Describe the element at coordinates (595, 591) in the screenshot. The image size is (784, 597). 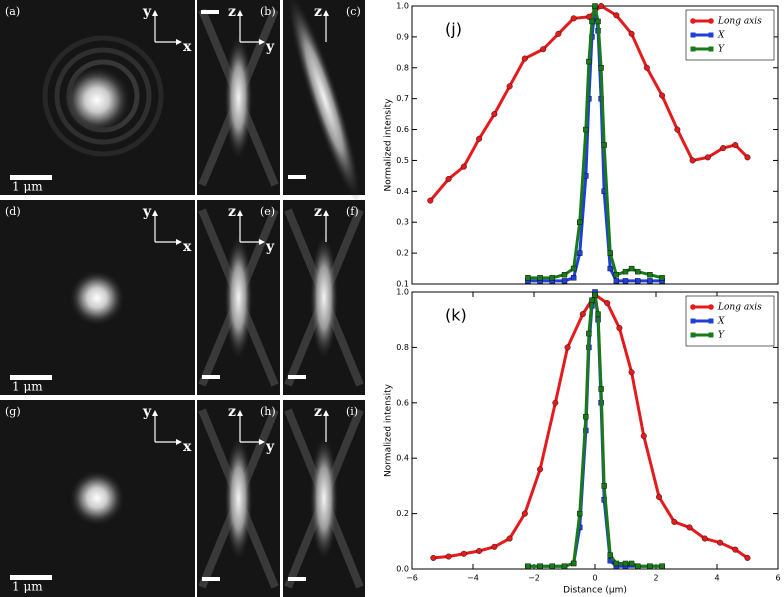
I see `x-axis-label: Distance (μm)` at that location.